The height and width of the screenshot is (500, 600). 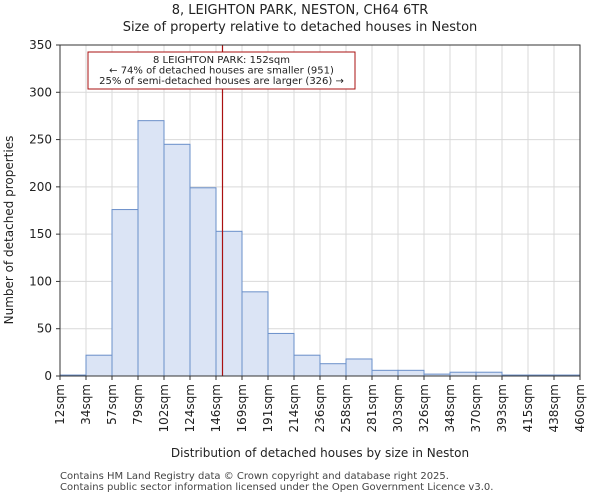 I want to click on y-axis-label: Number of detached properties, so click(x=9, y=230).